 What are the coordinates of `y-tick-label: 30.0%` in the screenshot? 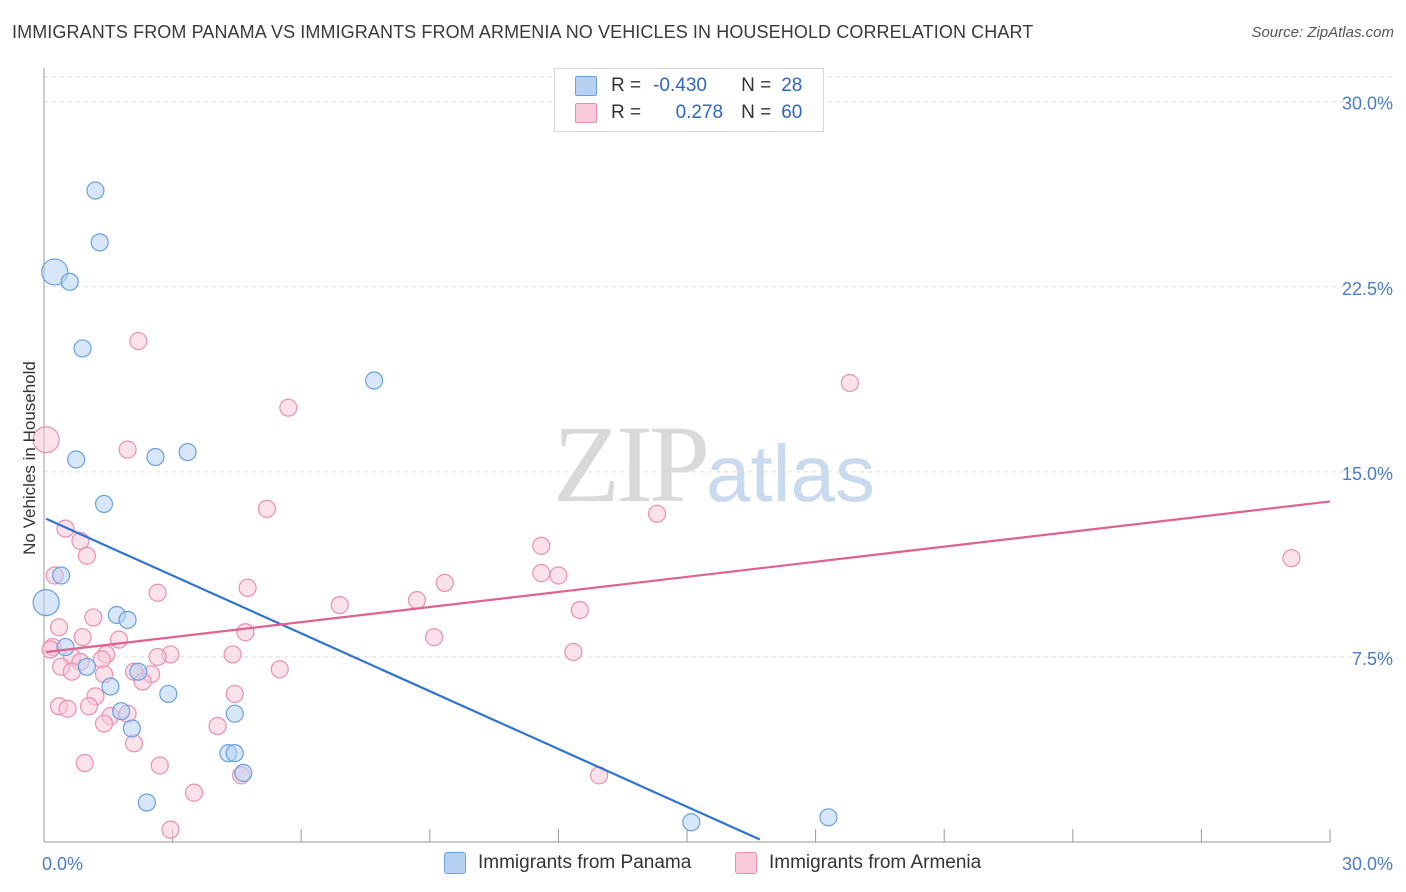 It's located at (1367, 104).